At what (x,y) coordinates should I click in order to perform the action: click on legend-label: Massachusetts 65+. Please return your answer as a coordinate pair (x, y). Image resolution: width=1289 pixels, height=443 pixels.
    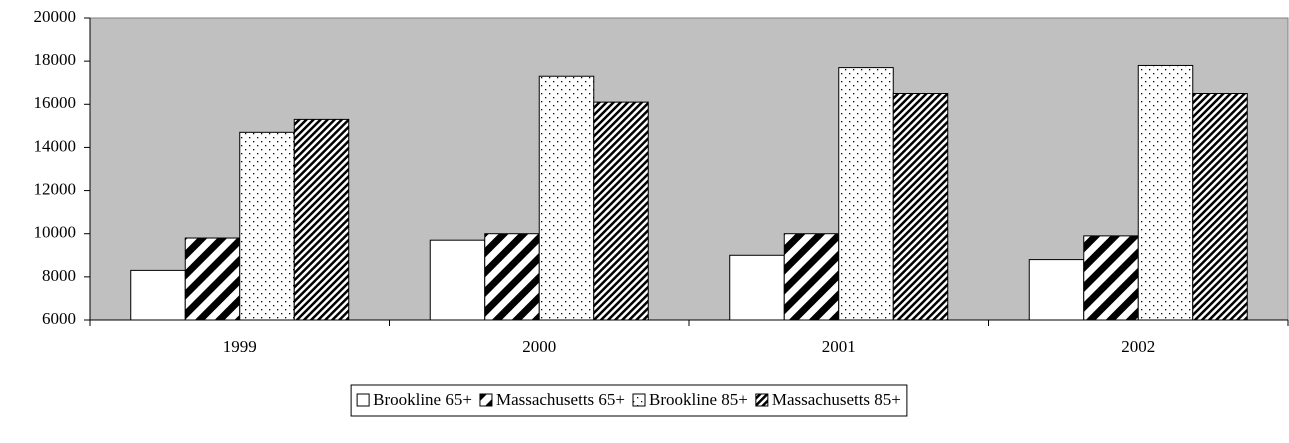
    Looking at the image, I should click on (560, 399).